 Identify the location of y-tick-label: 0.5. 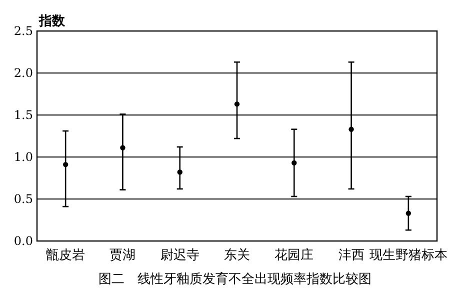
(23, 199).